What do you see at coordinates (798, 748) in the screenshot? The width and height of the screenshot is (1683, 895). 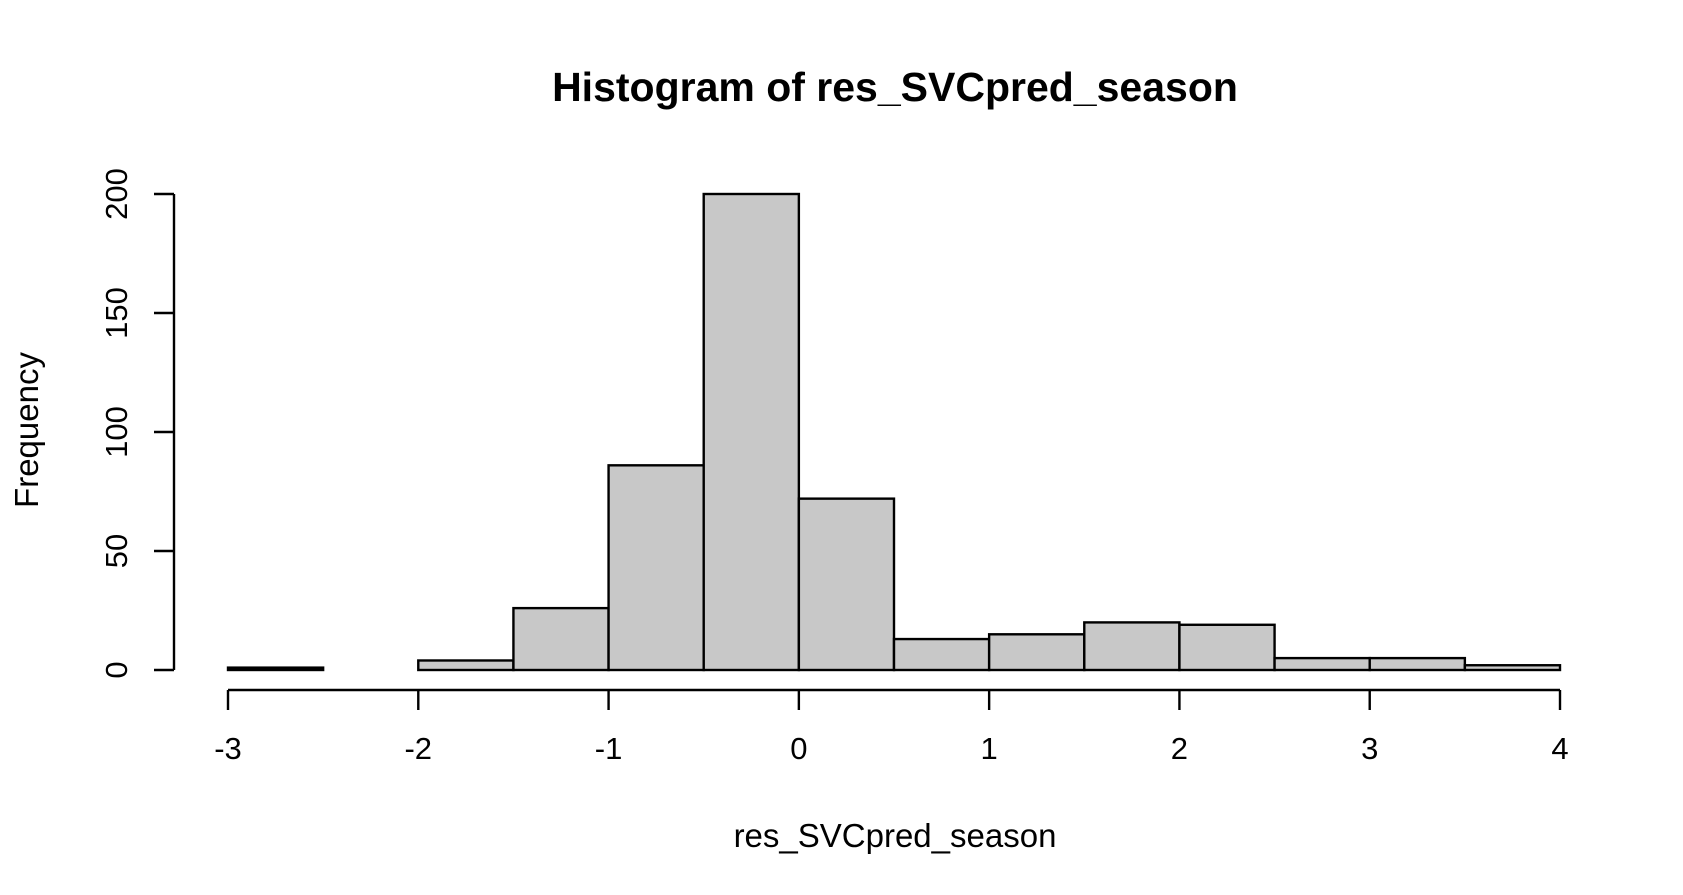 I see `x-tick-label: 0` at bounding box center [798, 748].